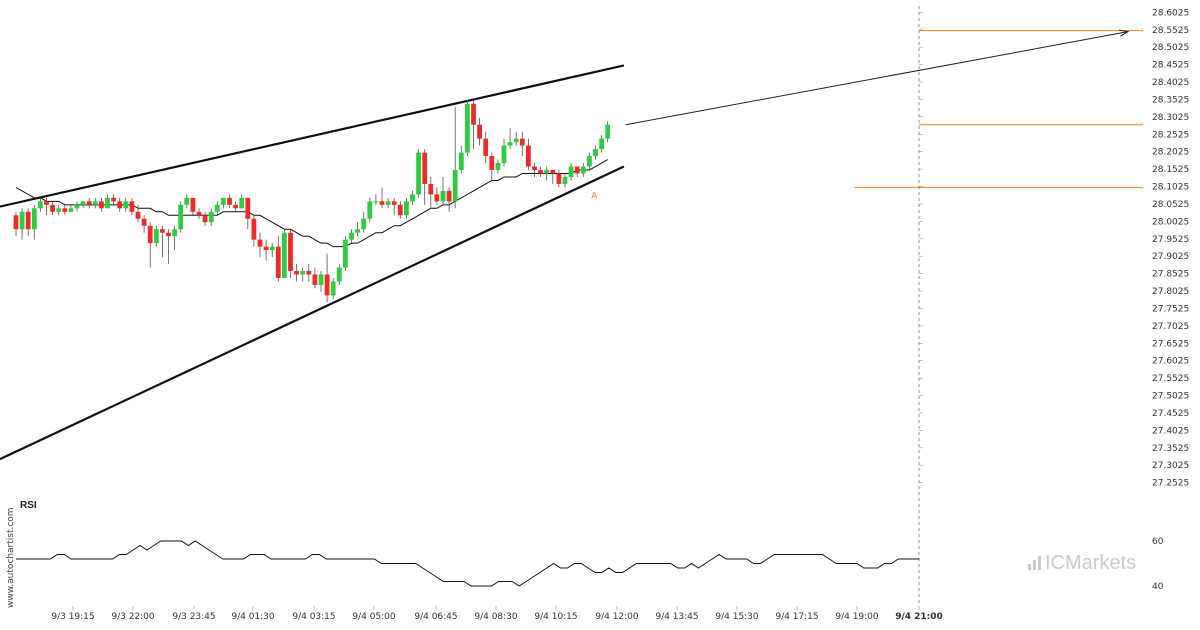 This screenshot has width=1200, height=630. Describe the element at coordinates (1170, 292) in the screenshot. I see `price-tick-label: 27.8025` at that location.